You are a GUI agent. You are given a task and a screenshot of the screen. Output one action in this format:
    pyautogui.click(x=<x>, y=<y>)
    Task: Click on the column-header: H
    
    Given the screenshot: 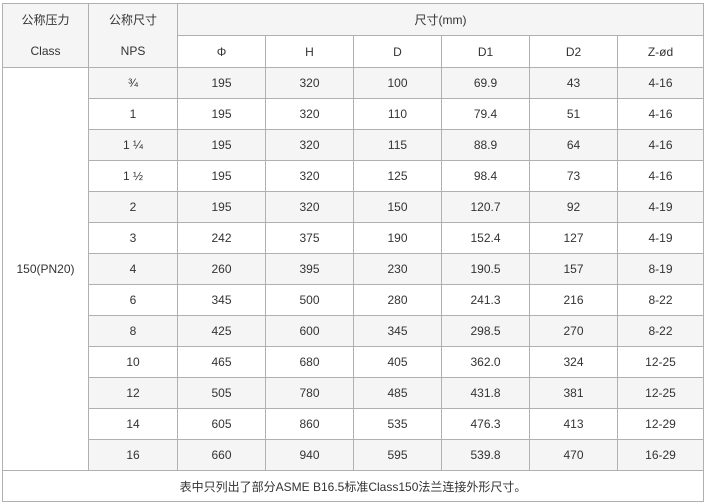 What is the action you would take?
    pyautogui.click(x=309, y=51)
    